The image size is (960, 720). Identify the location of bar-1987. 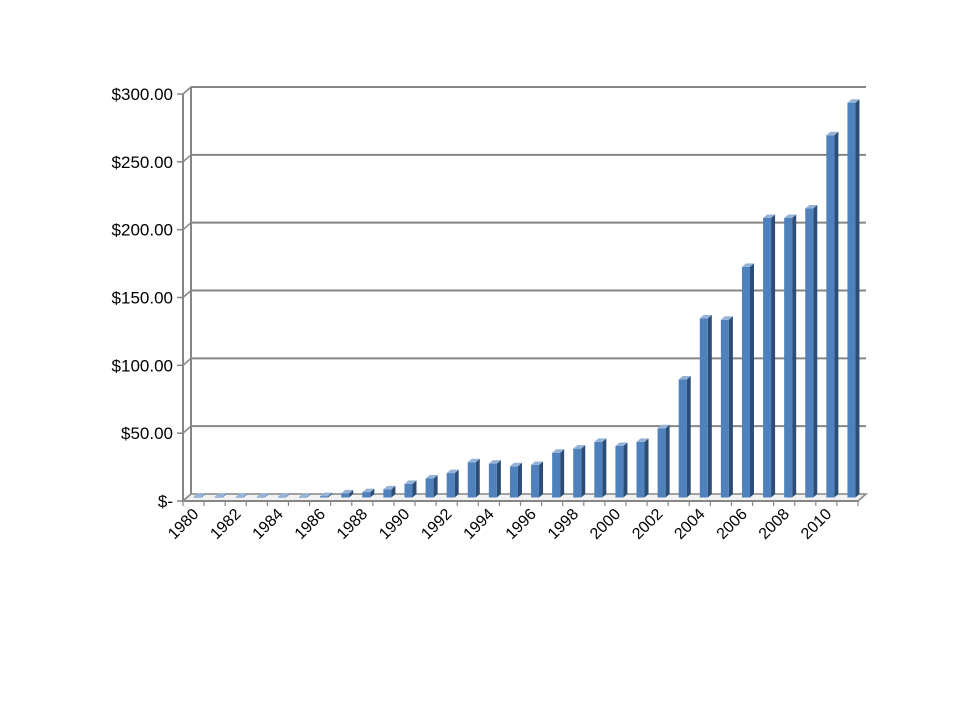
(347, 493).